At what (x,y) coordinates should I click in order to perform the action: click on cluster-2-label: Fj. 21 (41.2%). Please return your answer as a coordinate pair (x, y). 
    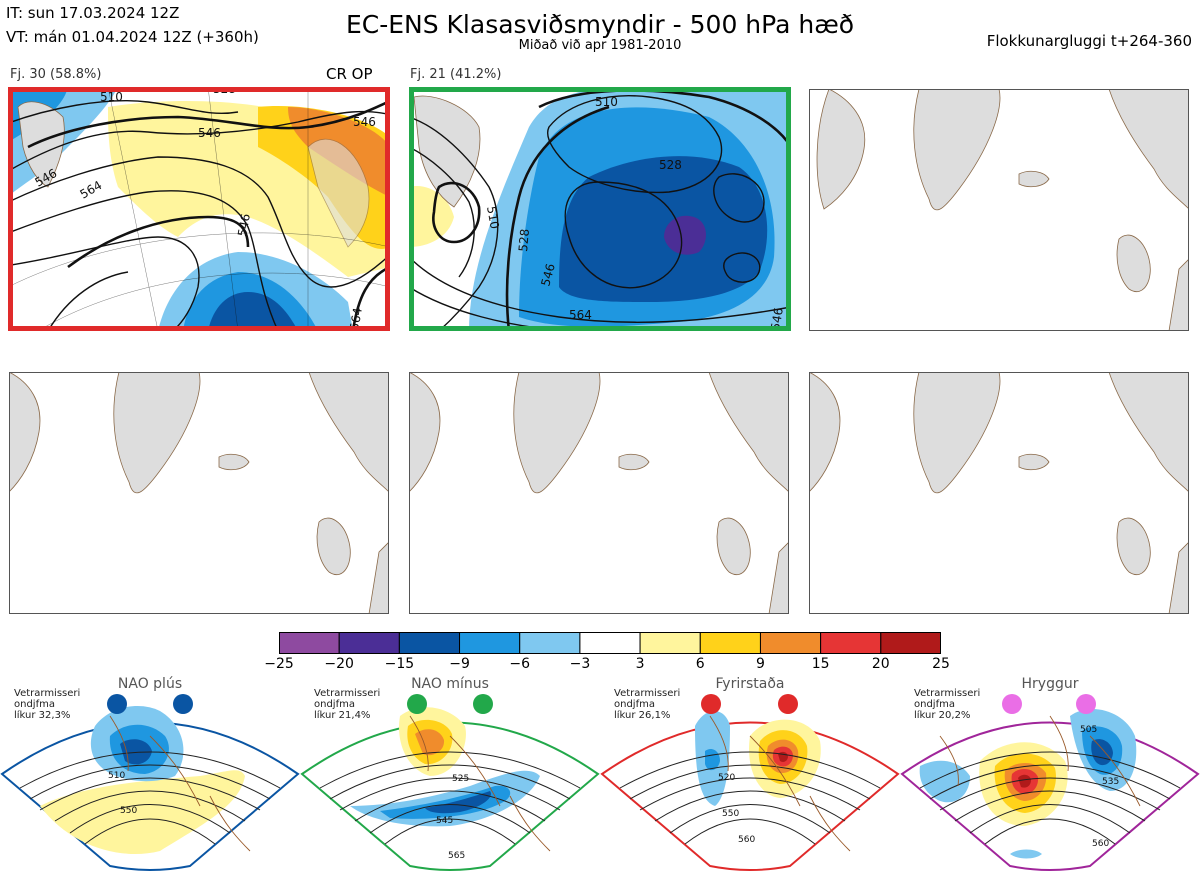
    Looking at the image, I should click on (456, 74).